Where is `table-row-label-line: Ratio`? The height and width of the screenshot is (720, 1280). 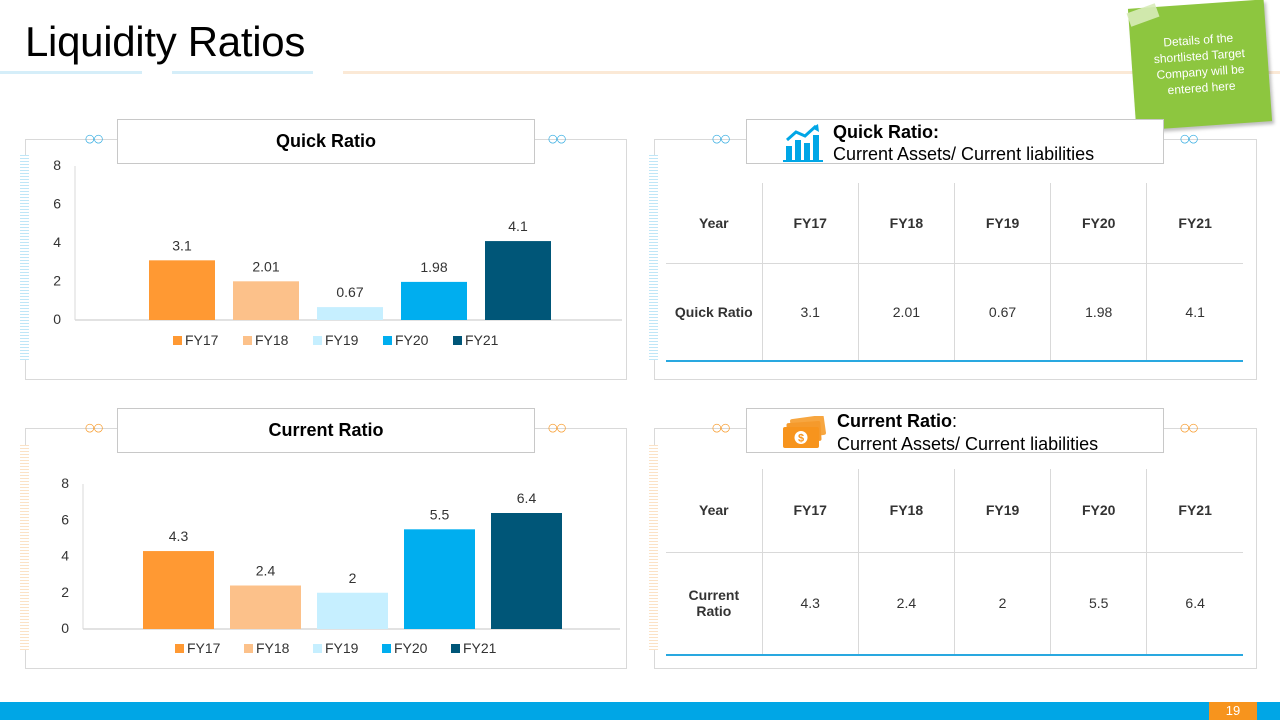 table-row-label-line: Ratio is located at coordinates (714, 611).